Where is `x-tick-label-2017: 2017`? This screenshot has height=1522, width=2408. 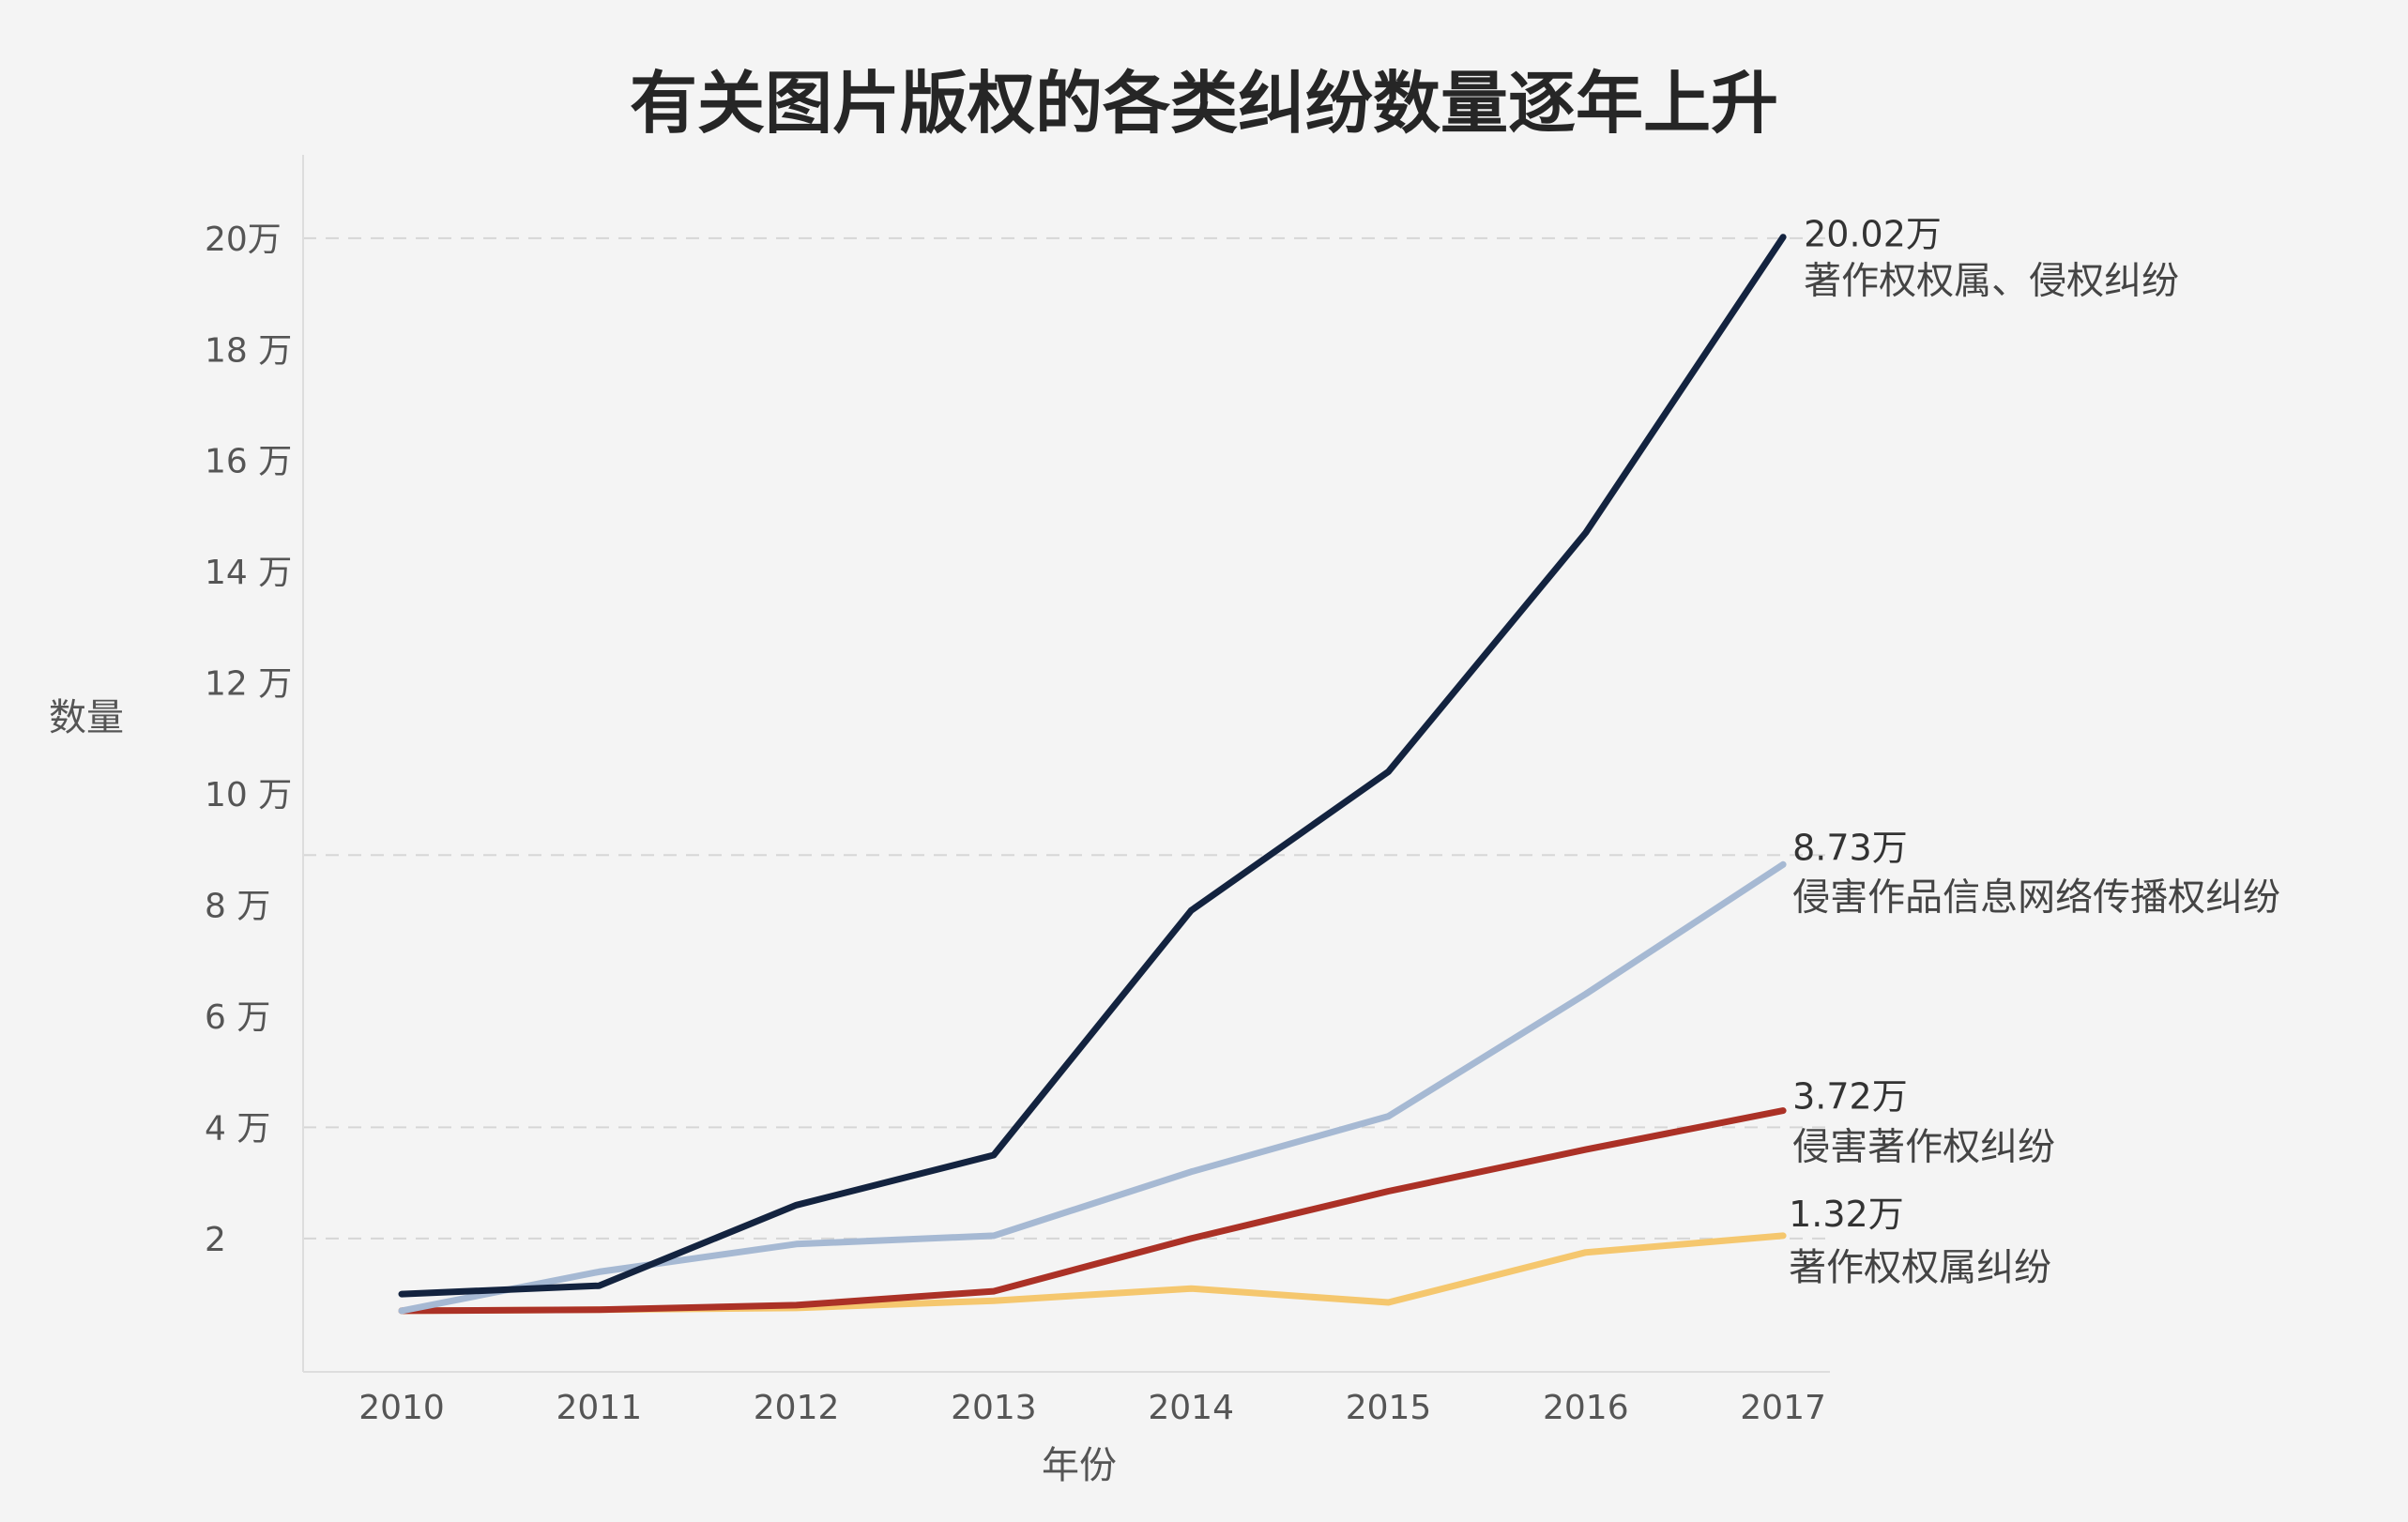
x-tick-label-2017: 2017 is located at coordinates (1783, 1408).